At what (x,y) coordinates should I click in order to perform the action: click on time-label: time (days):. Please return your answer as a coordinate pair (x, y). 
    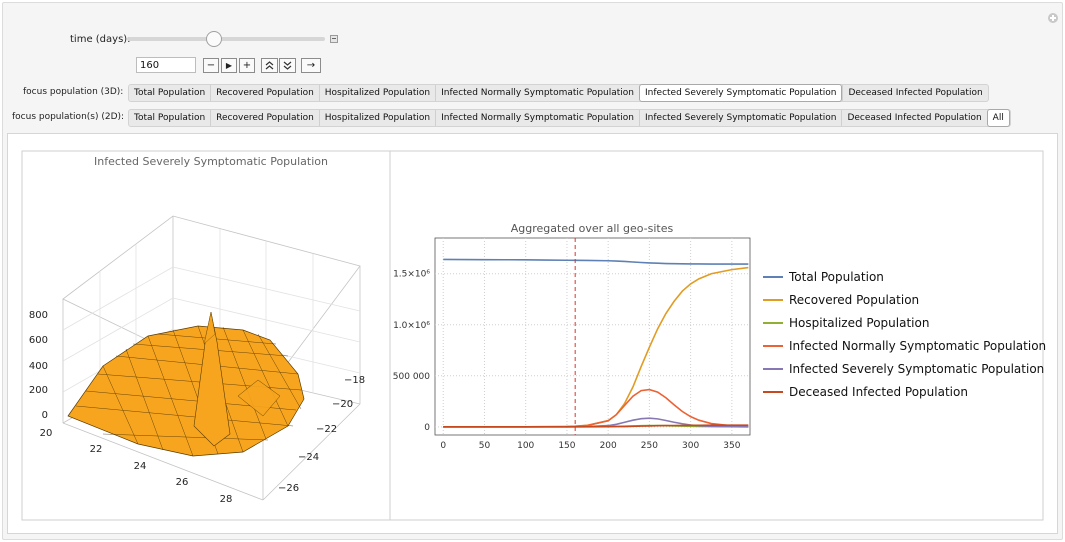
    Looking at the image, I should click on (100, 39).